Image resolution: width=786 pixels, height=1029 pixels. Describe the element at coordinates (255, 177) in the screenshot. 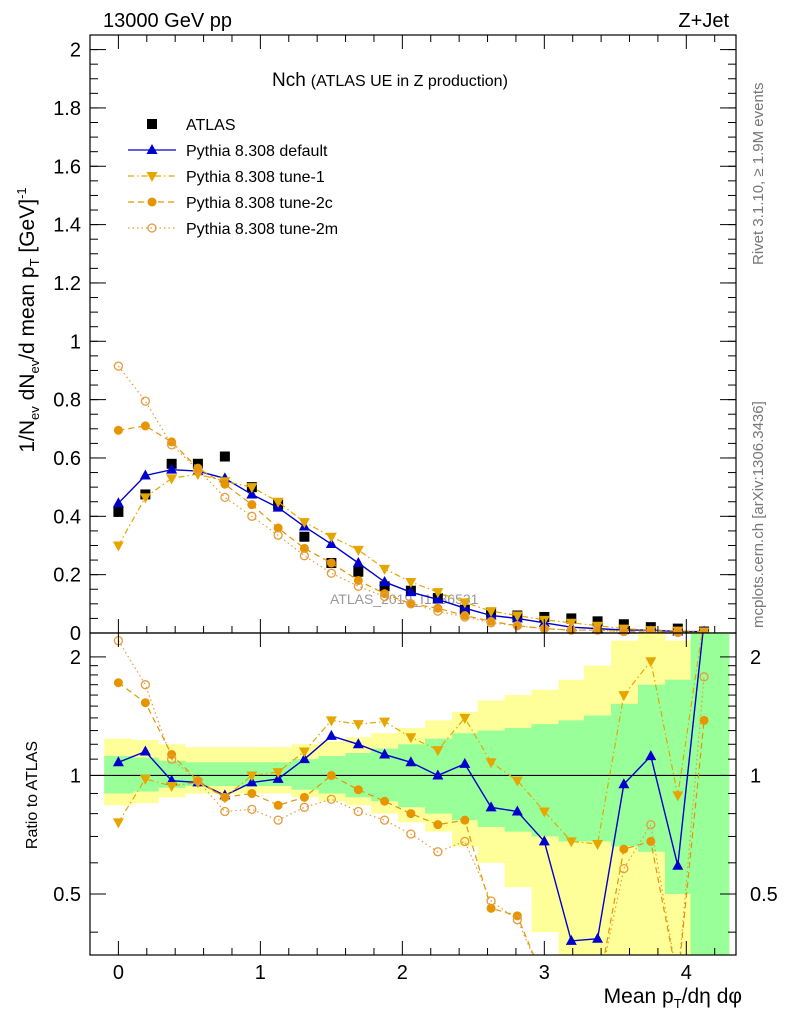

I see `legend-label: Pythia 8.308 tune-1` at that location.